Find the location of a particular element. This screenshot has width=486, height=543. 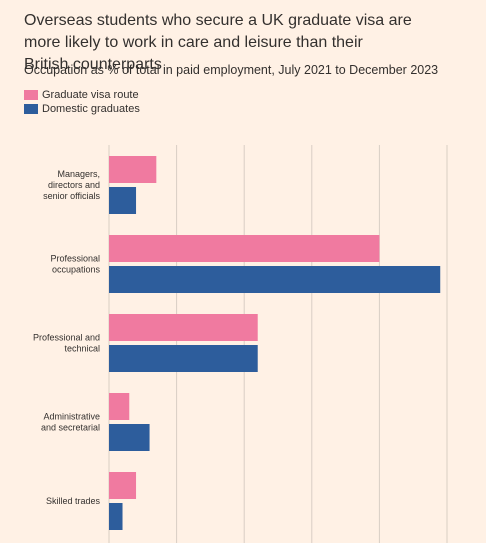

y-tick-label: Professional occupations is located at coordinates (75, 264).